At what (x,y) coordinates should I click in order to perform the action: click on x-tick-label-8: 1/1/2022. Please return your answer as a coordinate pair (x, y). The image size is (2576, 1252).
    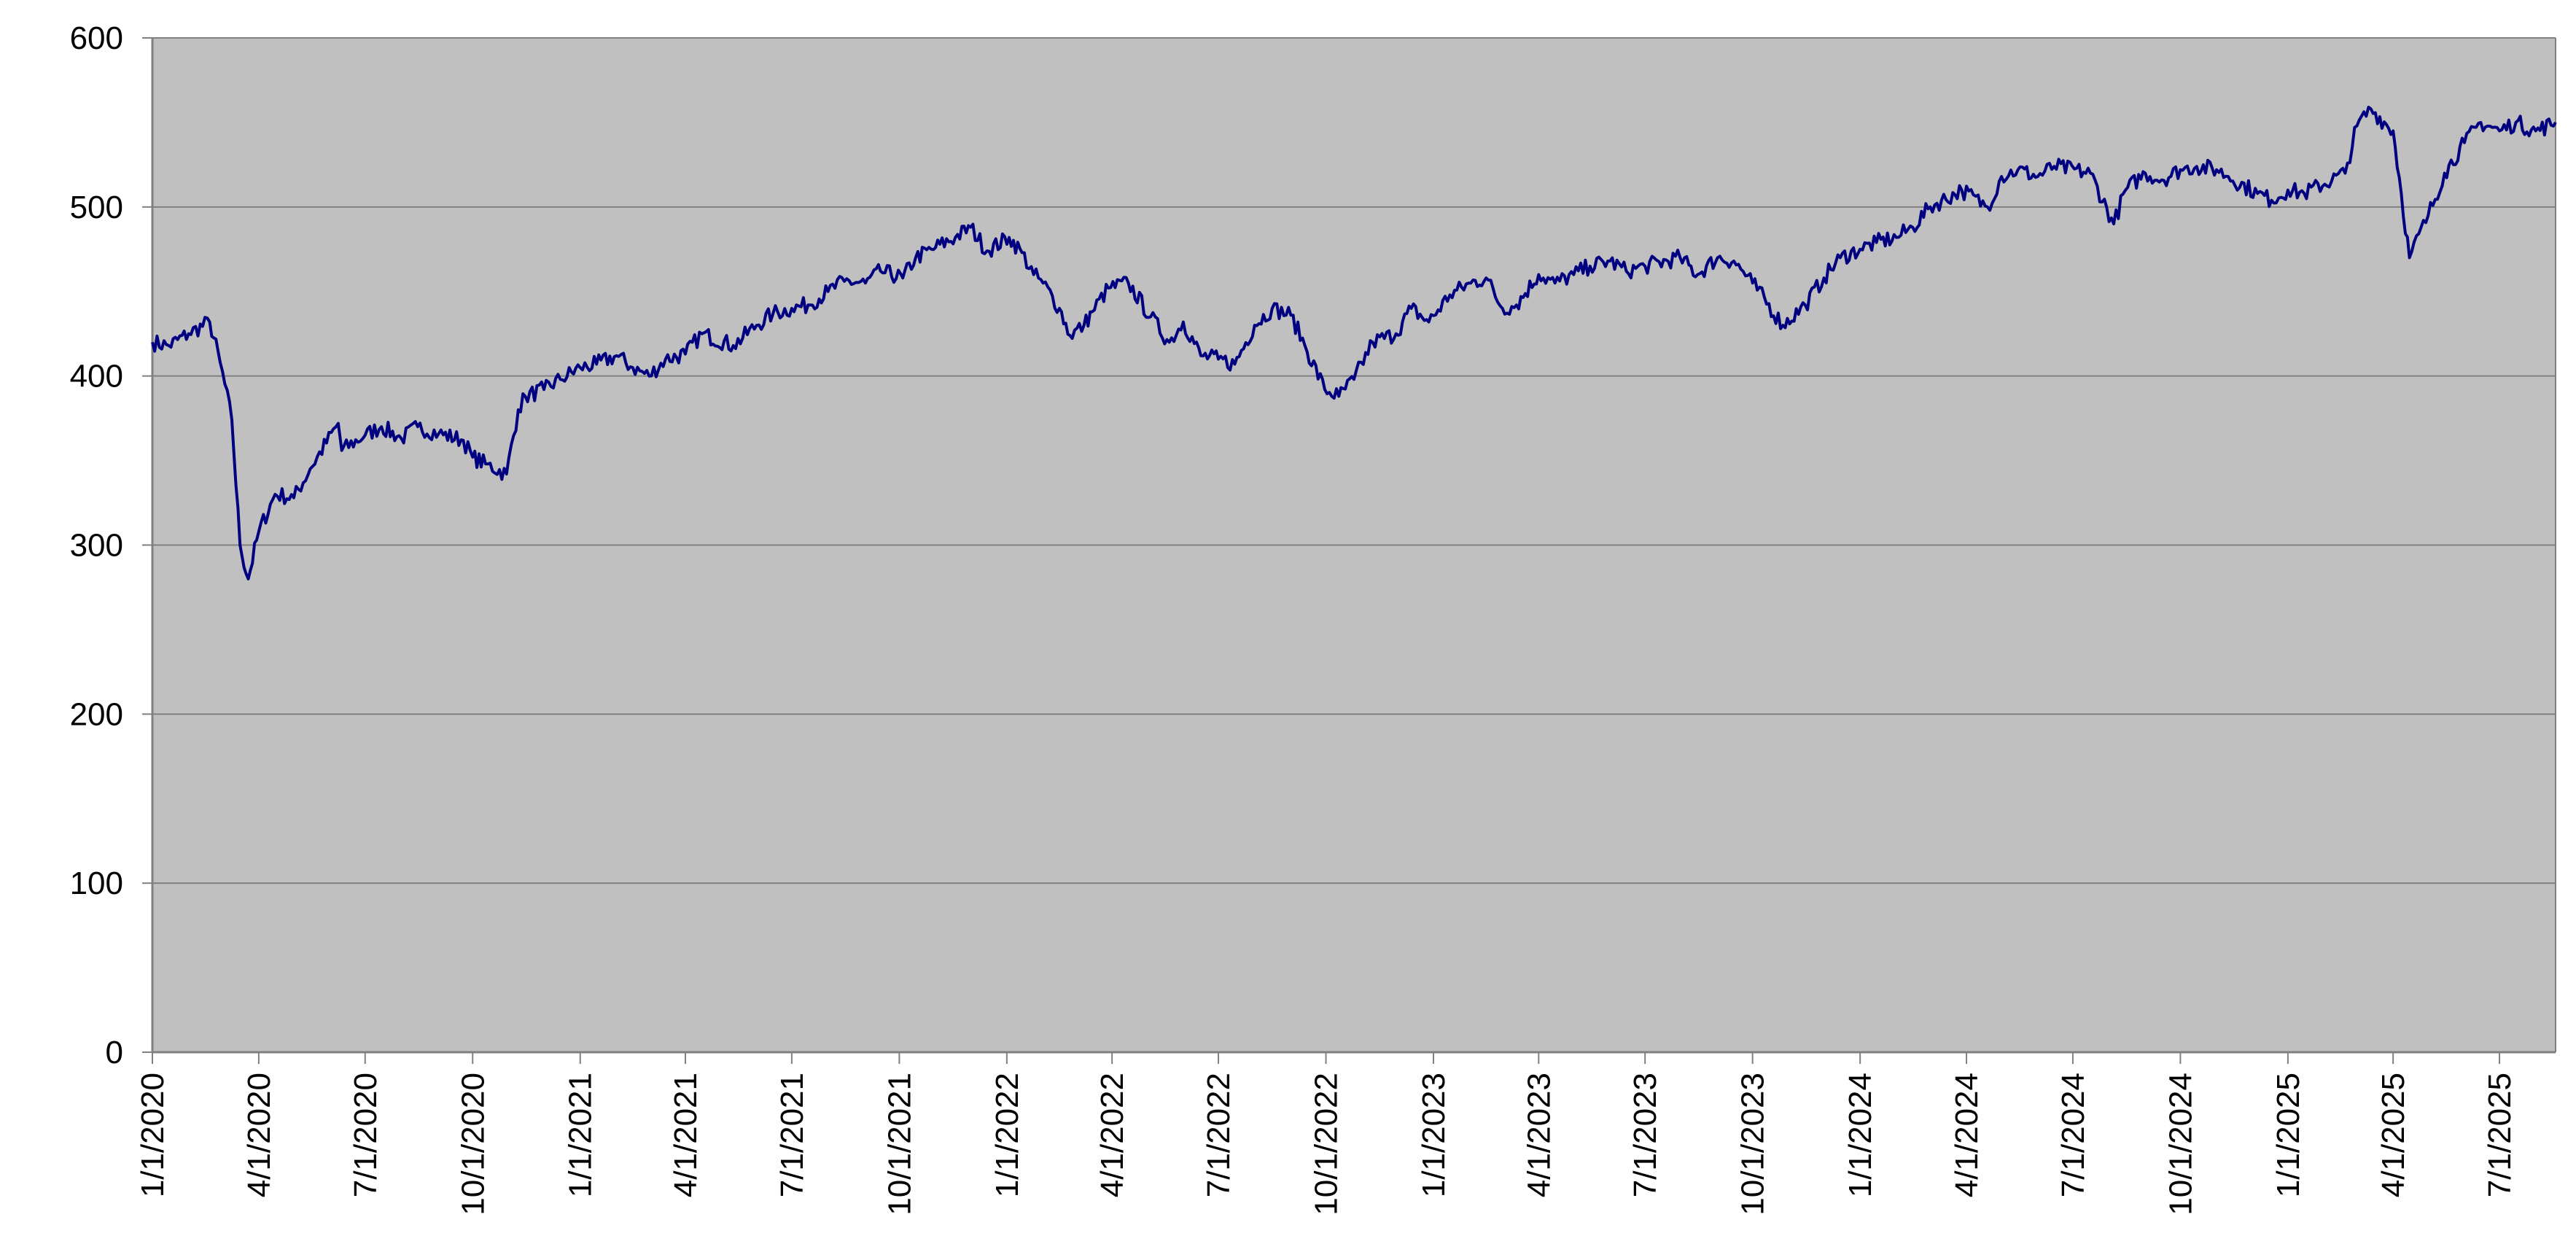
    Looking at the image, I should click on (1007, 1135).